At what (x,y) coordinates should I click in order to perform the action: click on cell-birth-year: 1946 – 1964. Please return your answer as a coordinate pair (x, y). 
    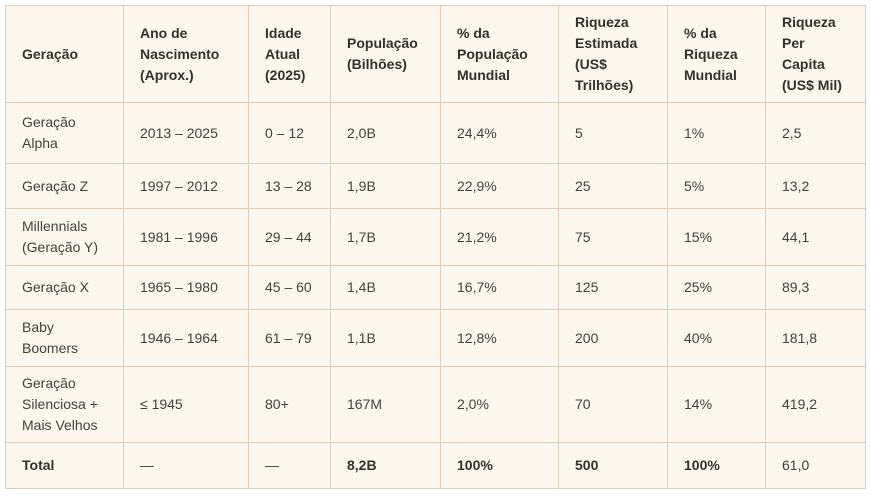
    Looking at the image, I should click on (186, 338).